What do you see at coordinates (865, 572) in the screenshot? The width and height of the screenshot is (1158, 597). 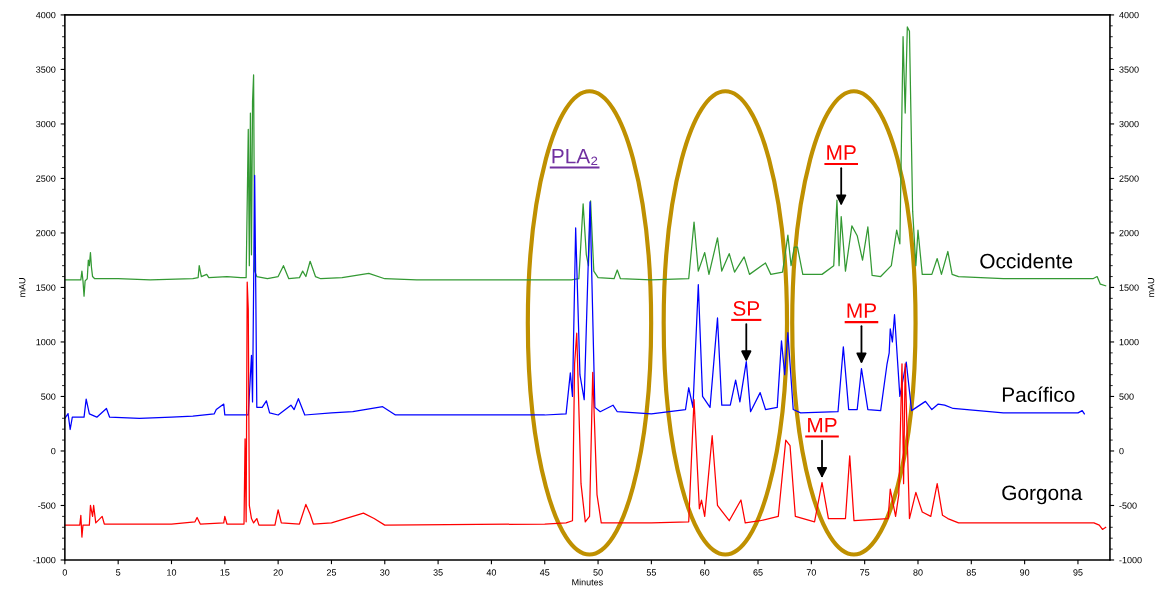 I see `x-tick-label: 75` at bounding box center [865, 572].